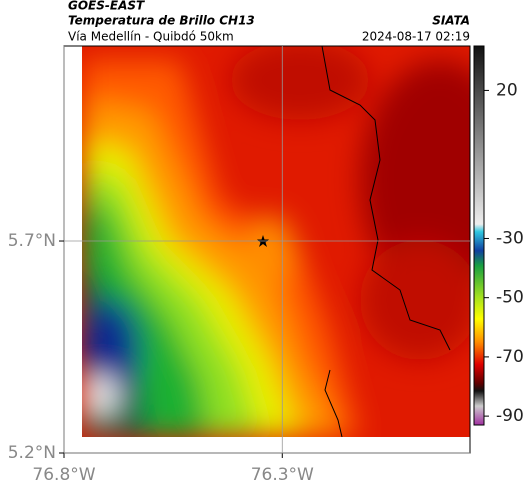 The image size is (526, 495). What do you see at coordinates (282, 475) in the screenshot?
I see `x-tick-label: 76.3°W` at bounding box center [282, 475].